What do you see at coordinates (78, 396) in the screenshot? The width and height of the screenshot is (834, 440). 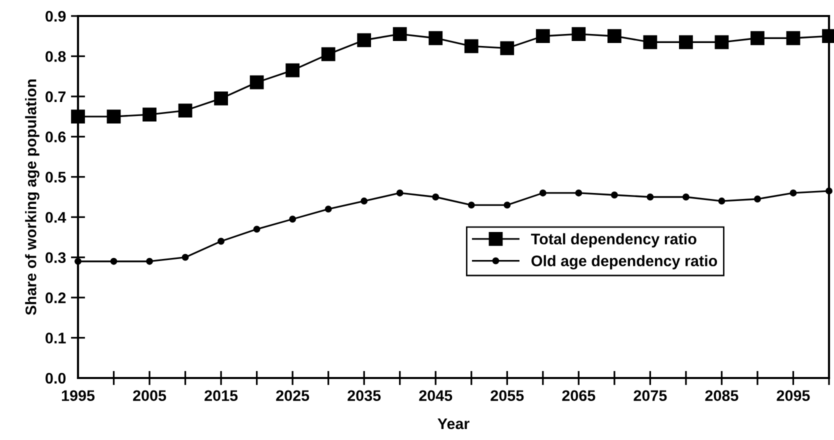 I see `x-tick-label: 1995` at bounding box center [78, 396].